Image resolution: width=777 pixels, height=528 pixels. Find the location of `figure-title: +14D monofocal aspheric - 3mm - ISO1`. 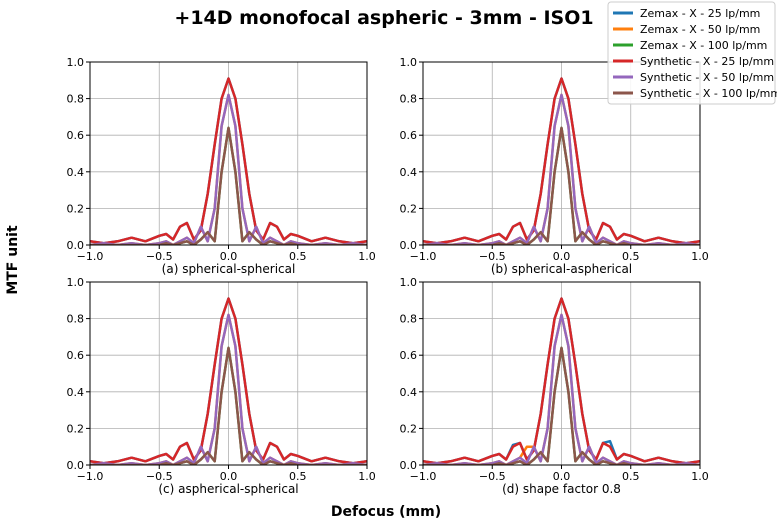

figure-title: +14D monofocal aspheric - 3mm - ISO1 is located at coordinates (383, 18).